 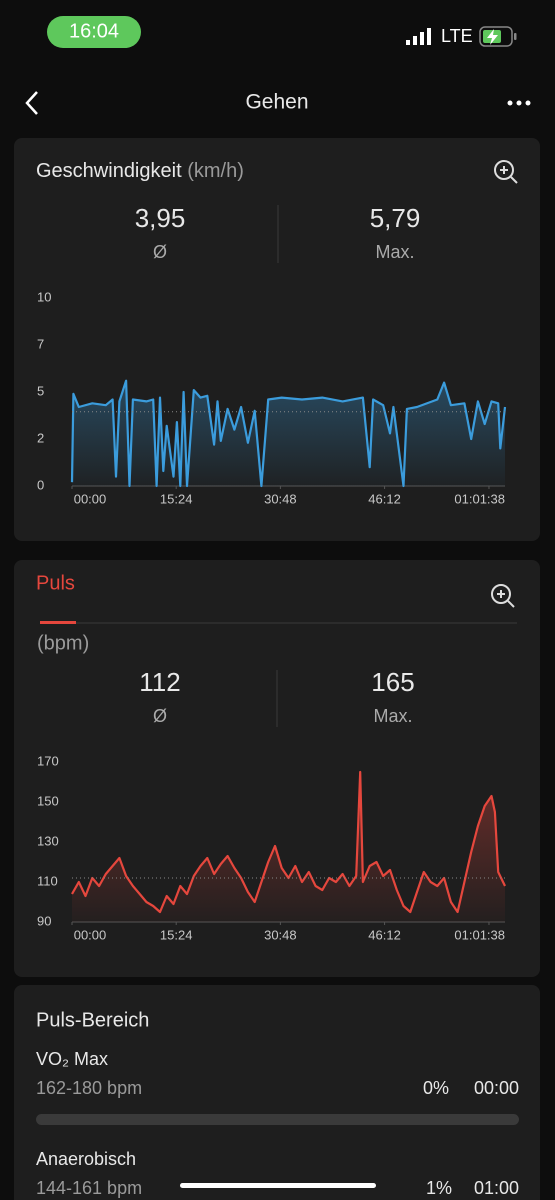 What do you see at coordinates (159, 682) in the screenshot?
I see `stat-value: 112` at bounding box center [159, 682].